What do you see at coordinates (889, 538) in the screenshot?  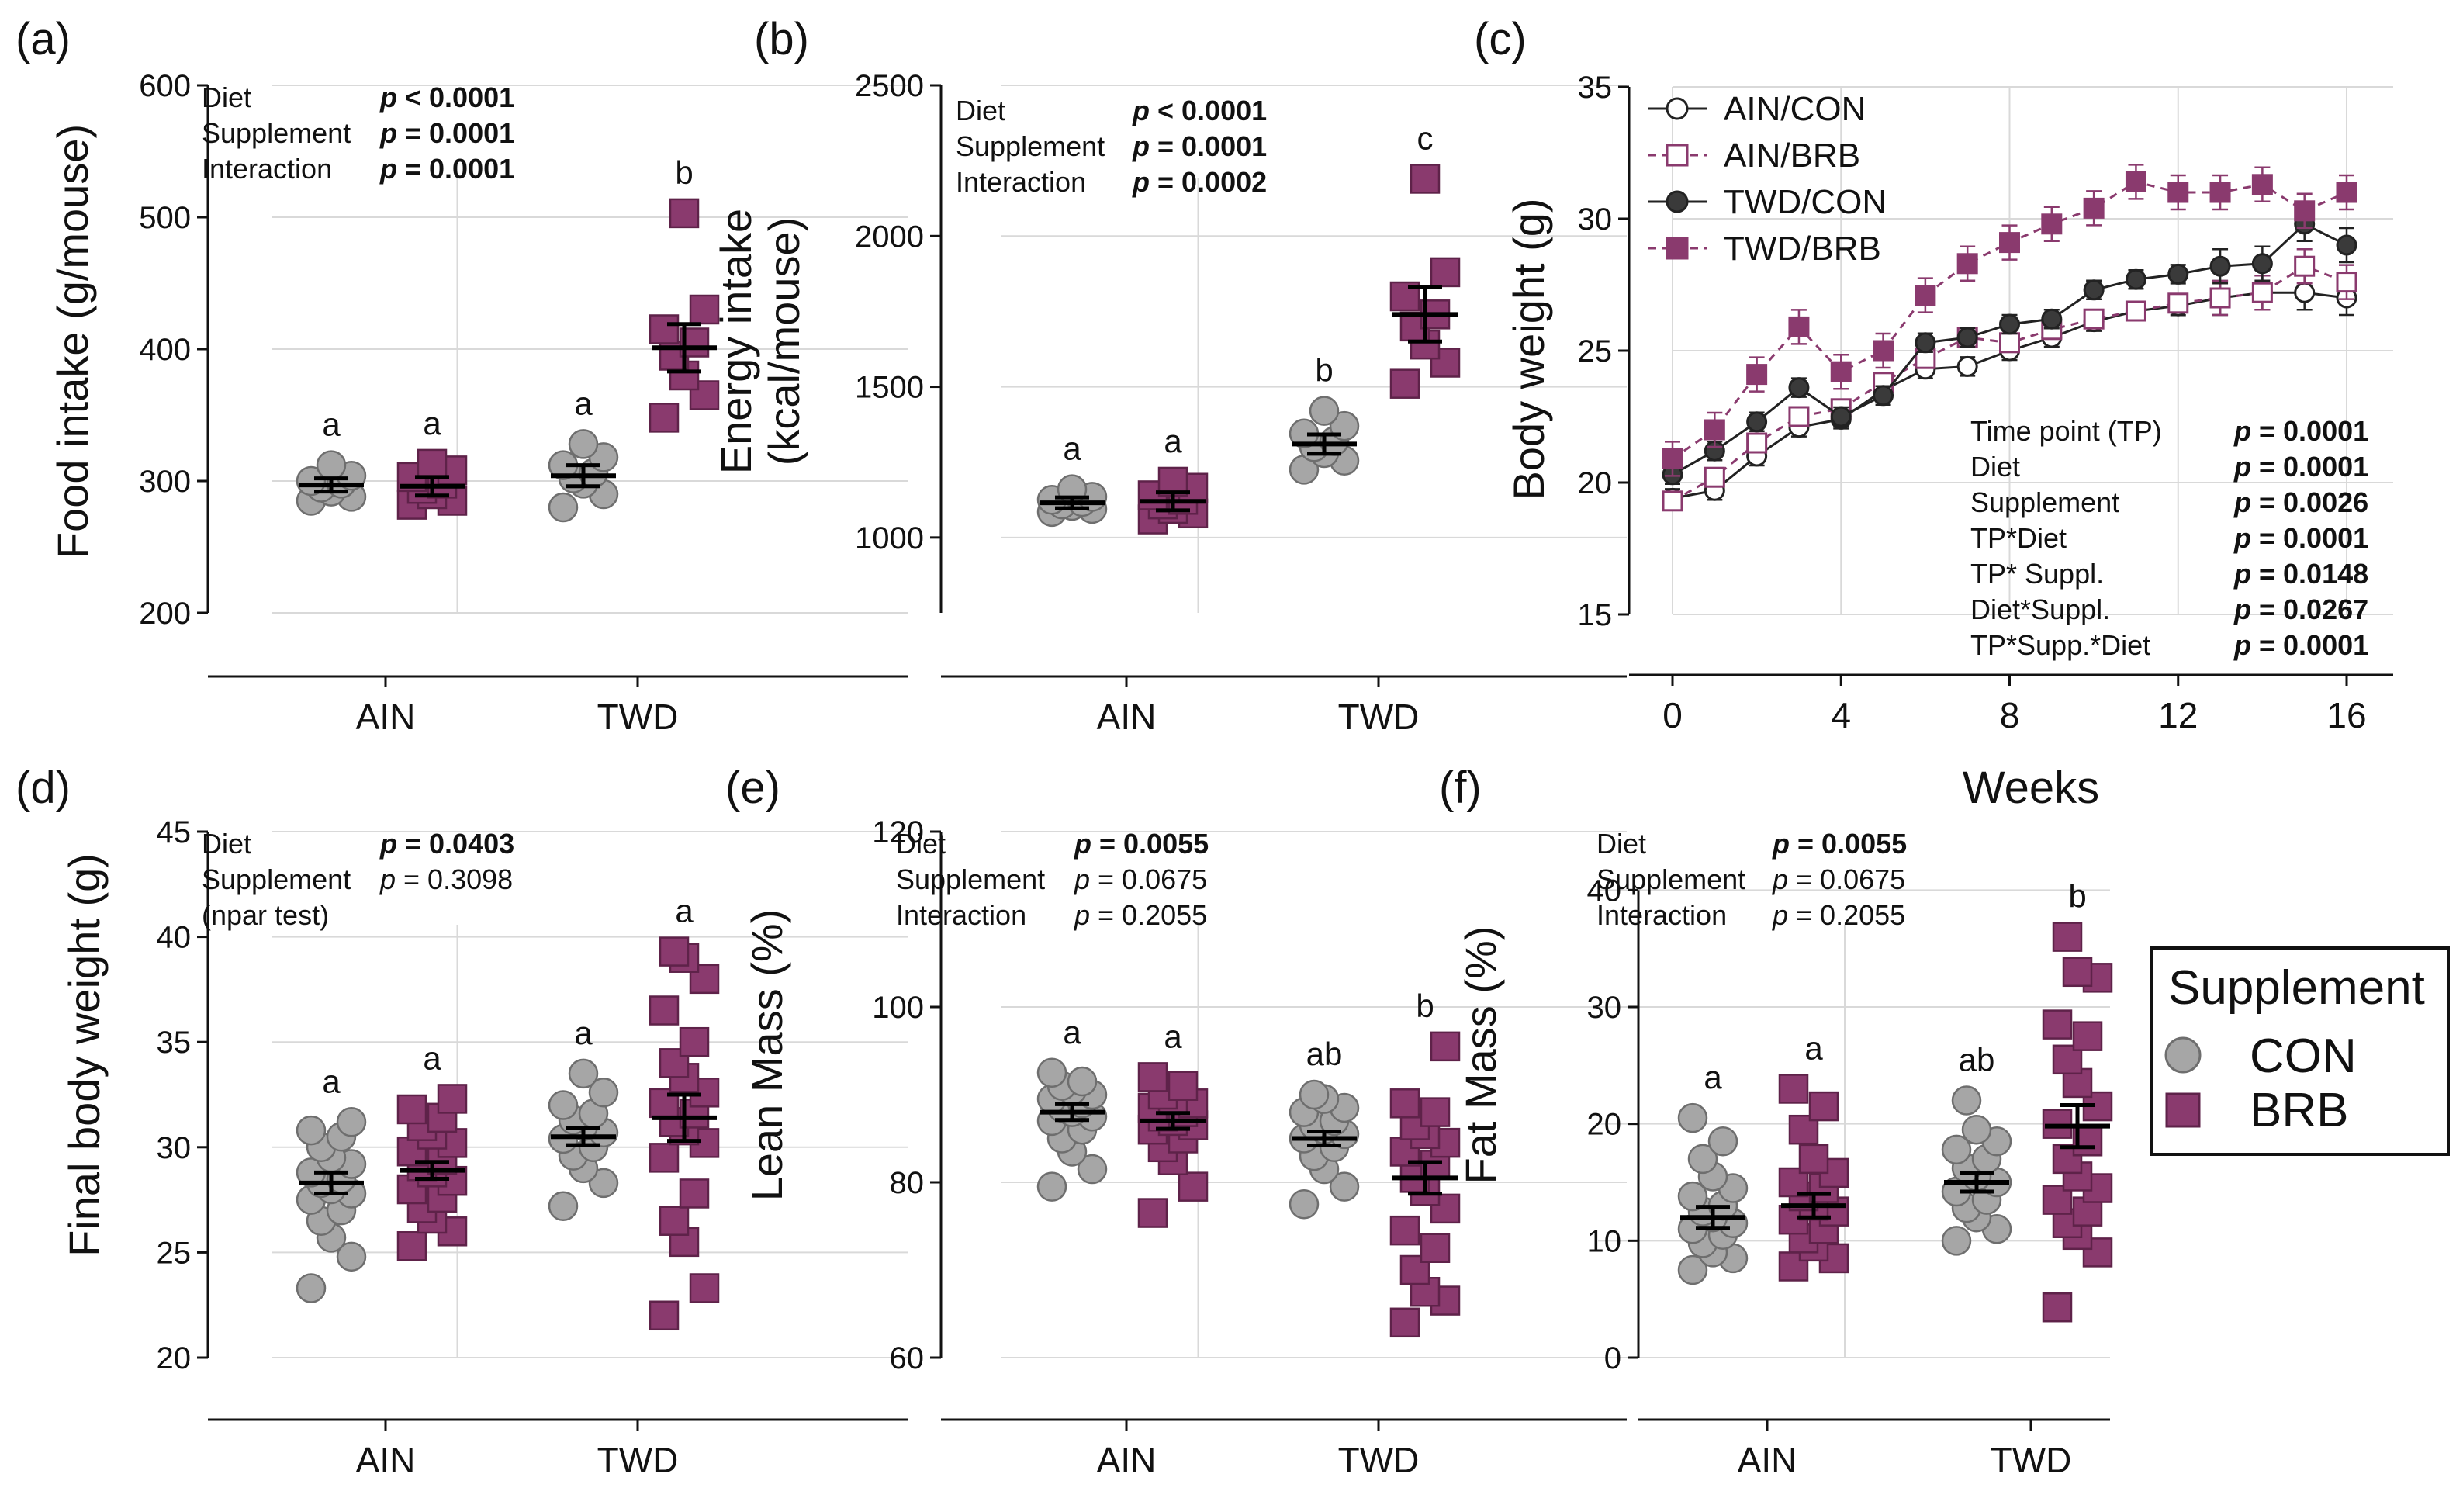 I see `y-tick-label: 1000` at bounding box center [889, 538].